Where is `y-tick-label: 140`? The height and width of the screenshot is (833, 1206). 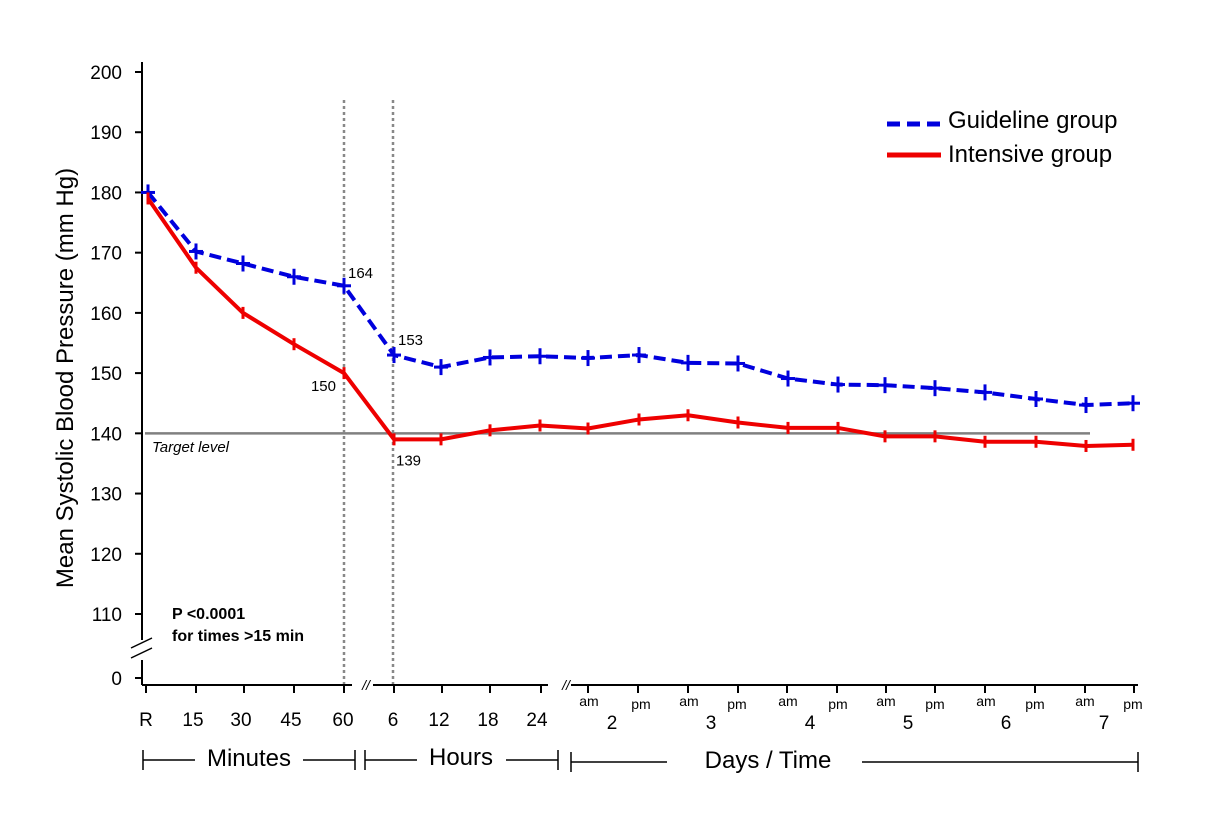 y-tick-label: 140 is located at coordinates (106, 434).